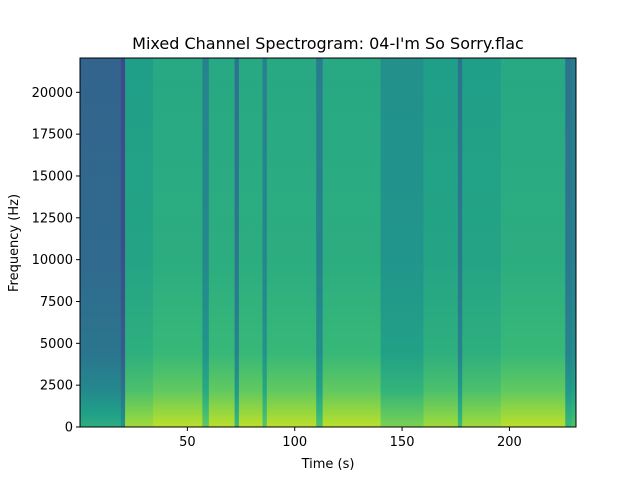 This screenshot has width=640, height=480. Describe the element at coordinates (328, 464) in the screenshot. I see `x-axis-label: Time (s)` at that location.